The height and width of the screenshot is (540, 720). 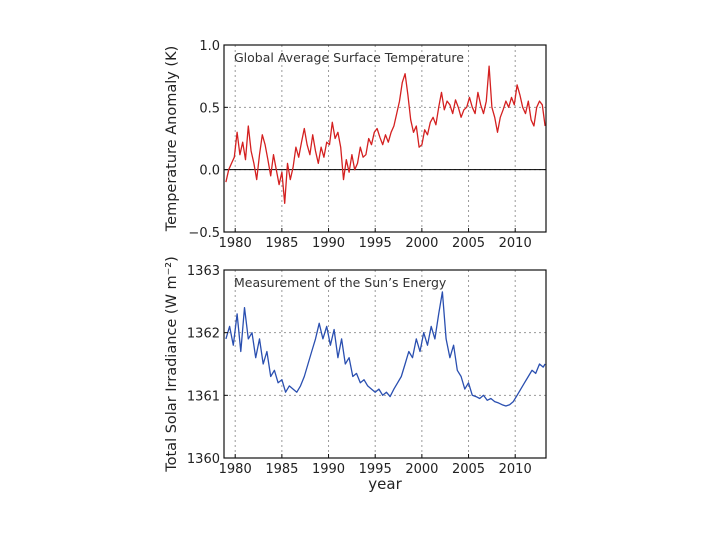 What do you see at coordinates (328, 243) in the screenshot?
I see `temperature-x-tick-label: 1990` at bounding box center [328, 243].